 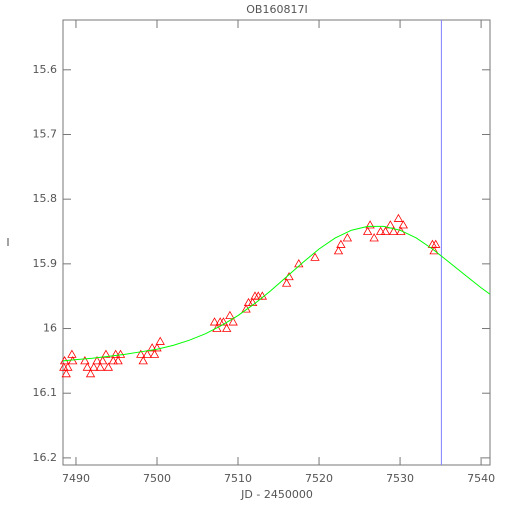 I want to click on y-tick-label: 15.7, so click(x=45, y=133).